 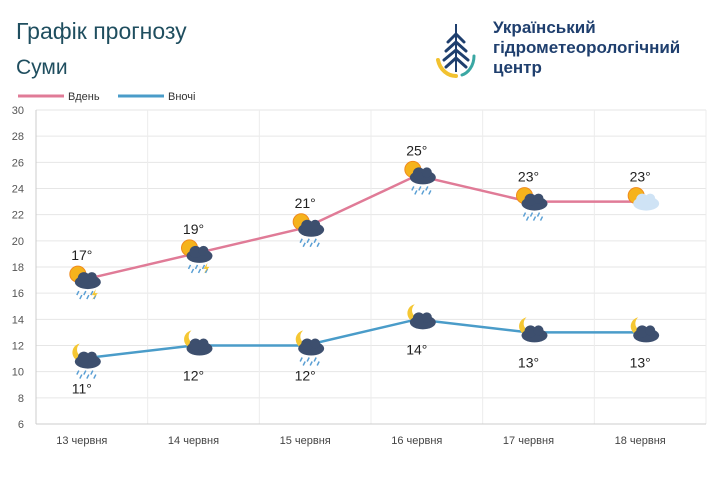 I want to click on x-tick-label: 17 червня, so click(x=528, y=441).